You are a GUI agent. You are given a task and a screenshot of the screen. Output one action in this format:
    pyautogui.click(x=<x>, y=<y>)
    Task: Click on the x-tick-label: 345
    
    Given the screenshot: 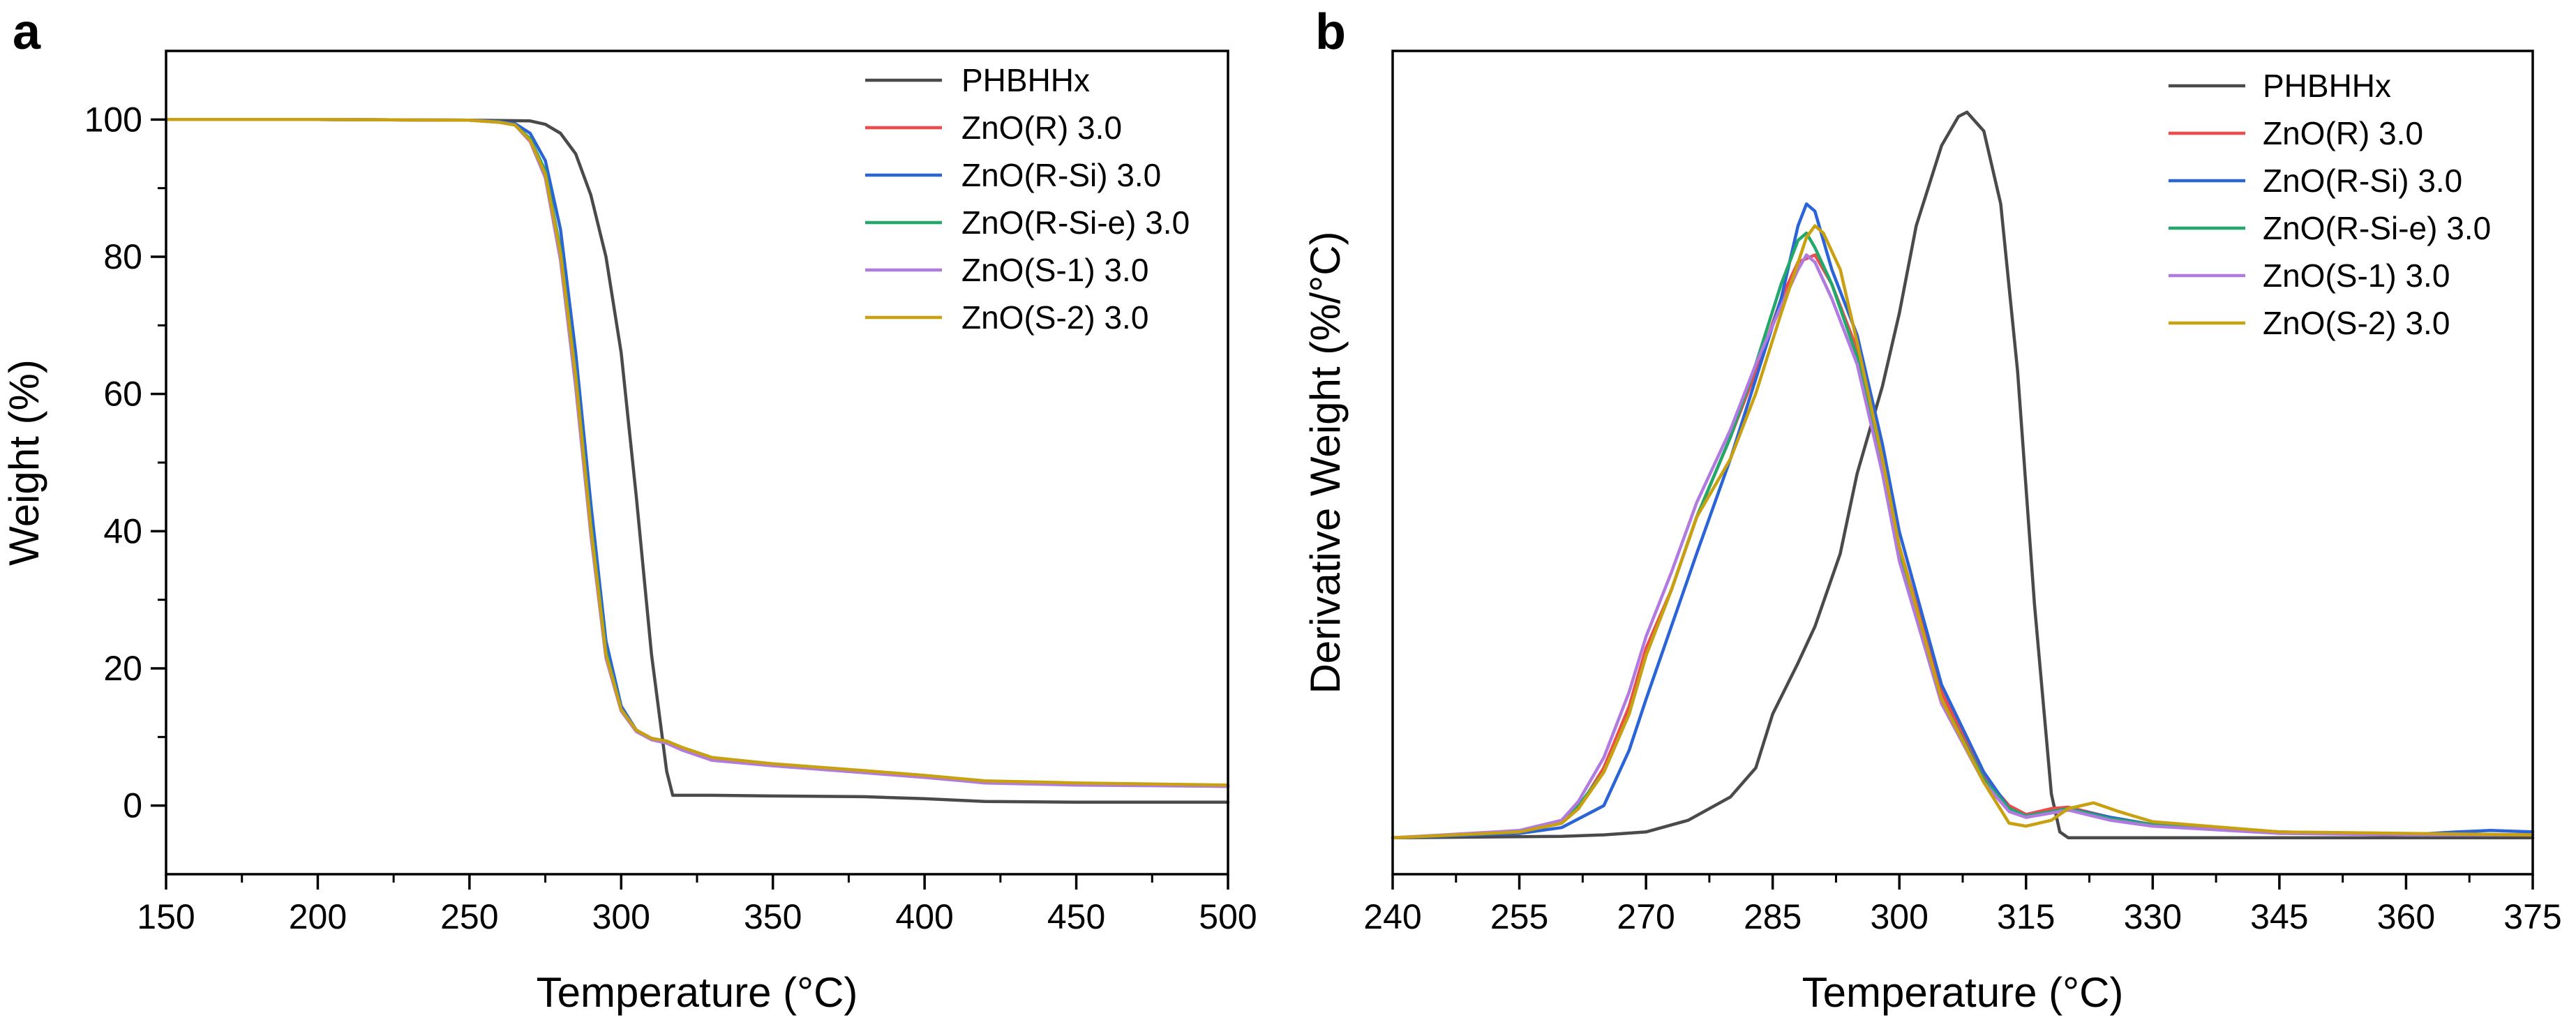 What is the action you would take?
    pyautogui.click(x=2279, y=916)
    